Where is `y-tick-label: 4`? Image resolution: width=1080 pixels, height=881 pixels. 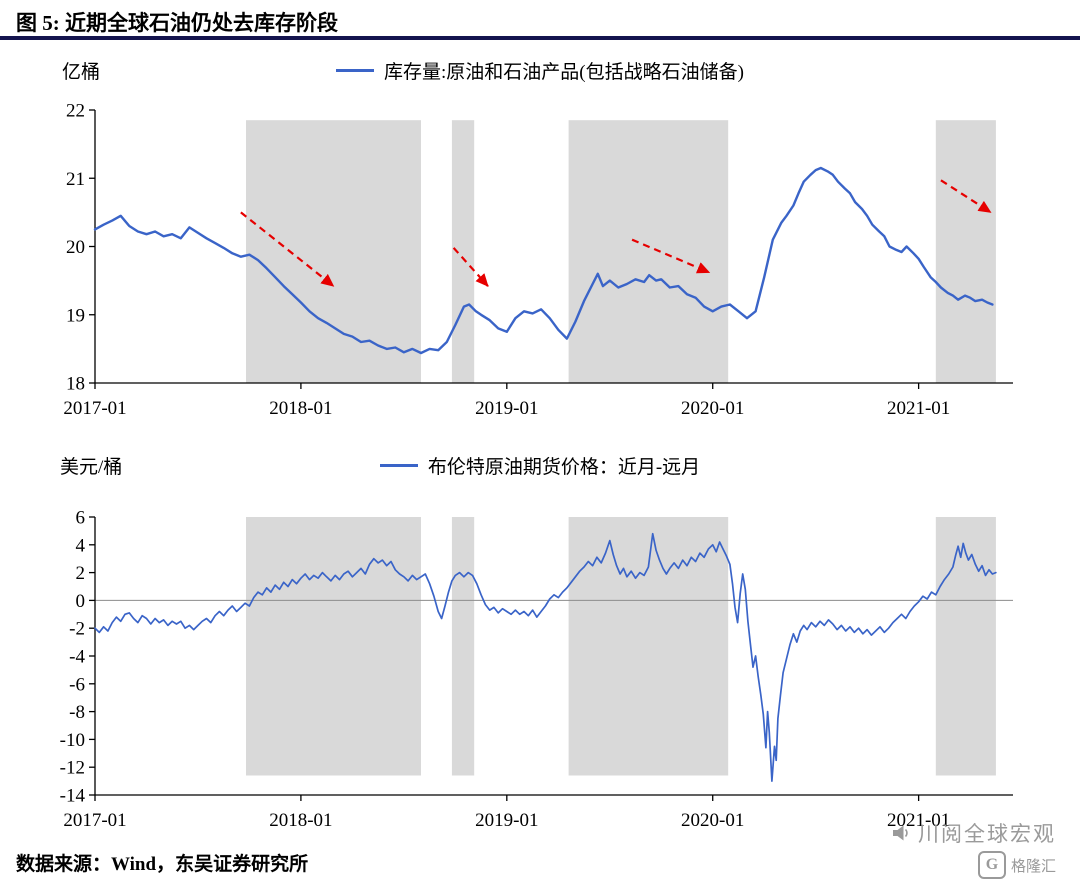
y-tick-label: 4 is located at coordinates (81, 545).